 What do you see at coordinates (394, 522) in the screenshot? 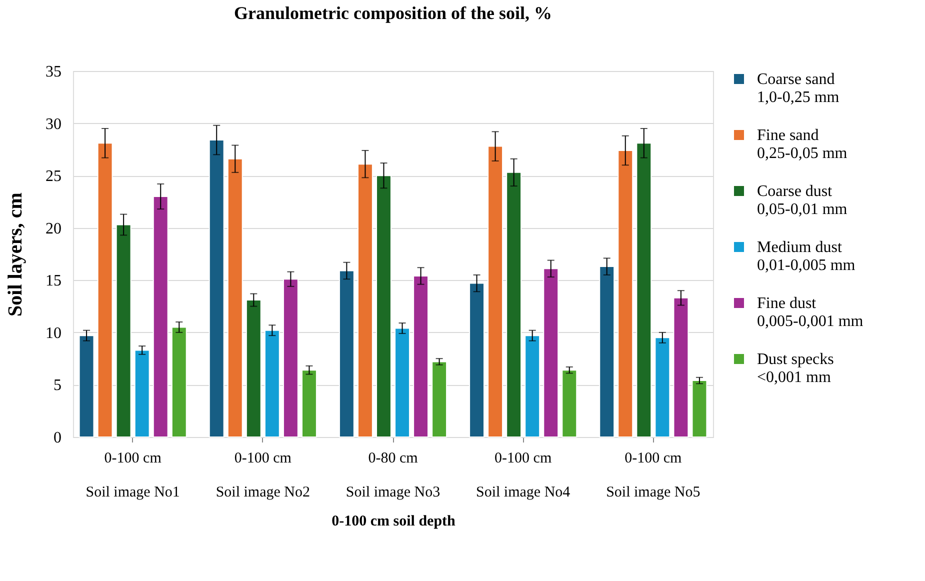
I see `x-axis-title: 0-100 cm soil depth` at bounding box center [394, 522].